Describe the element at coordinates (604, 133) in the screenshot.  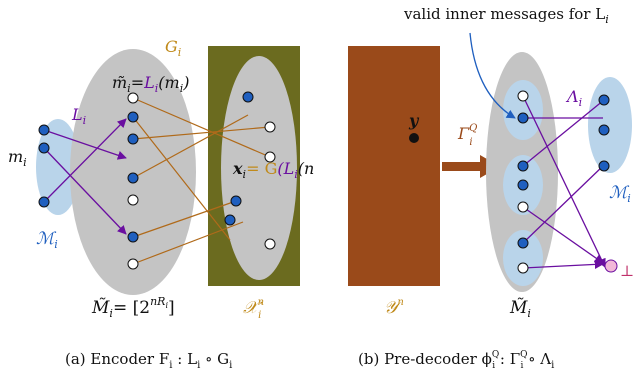
I see `right-message-nodes` at that location.